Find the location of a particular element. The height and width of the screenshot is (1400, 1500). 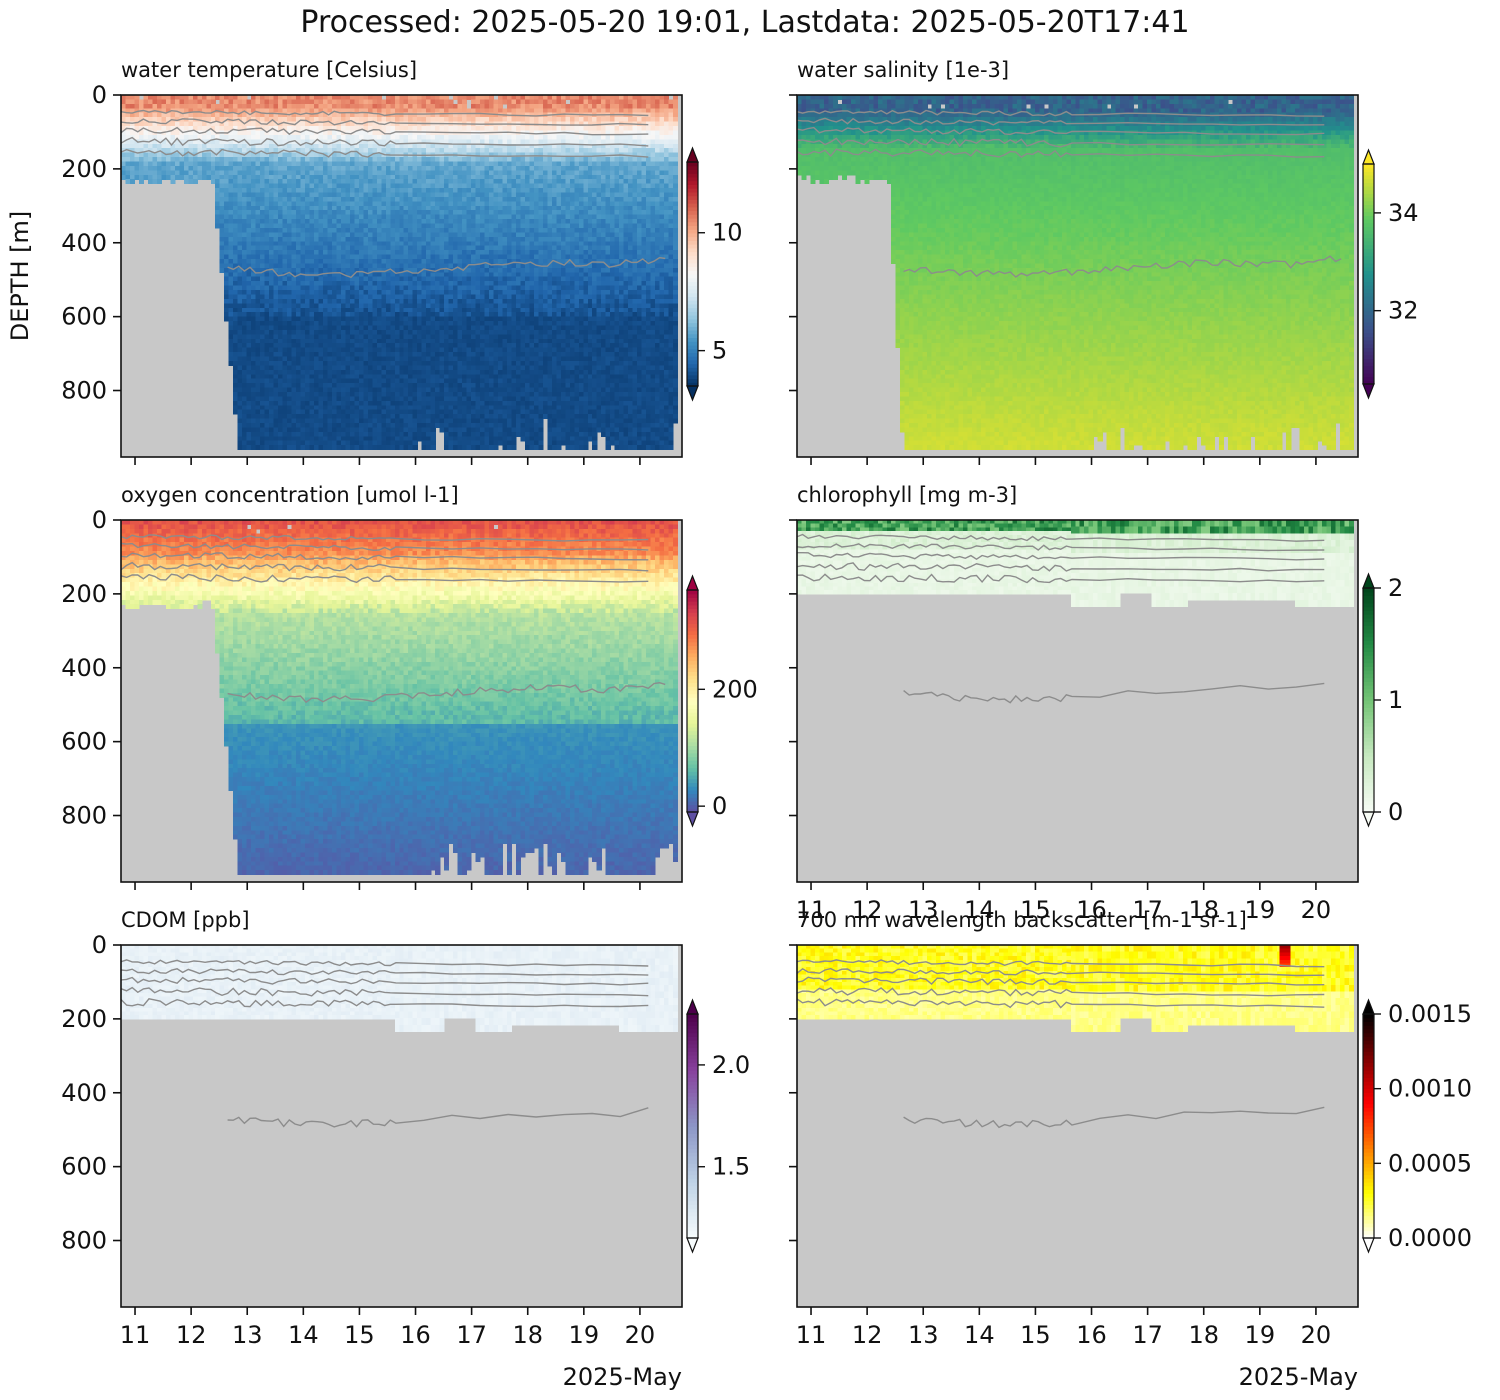

colorbar: 0 200 is located at coordinates (722, 701).